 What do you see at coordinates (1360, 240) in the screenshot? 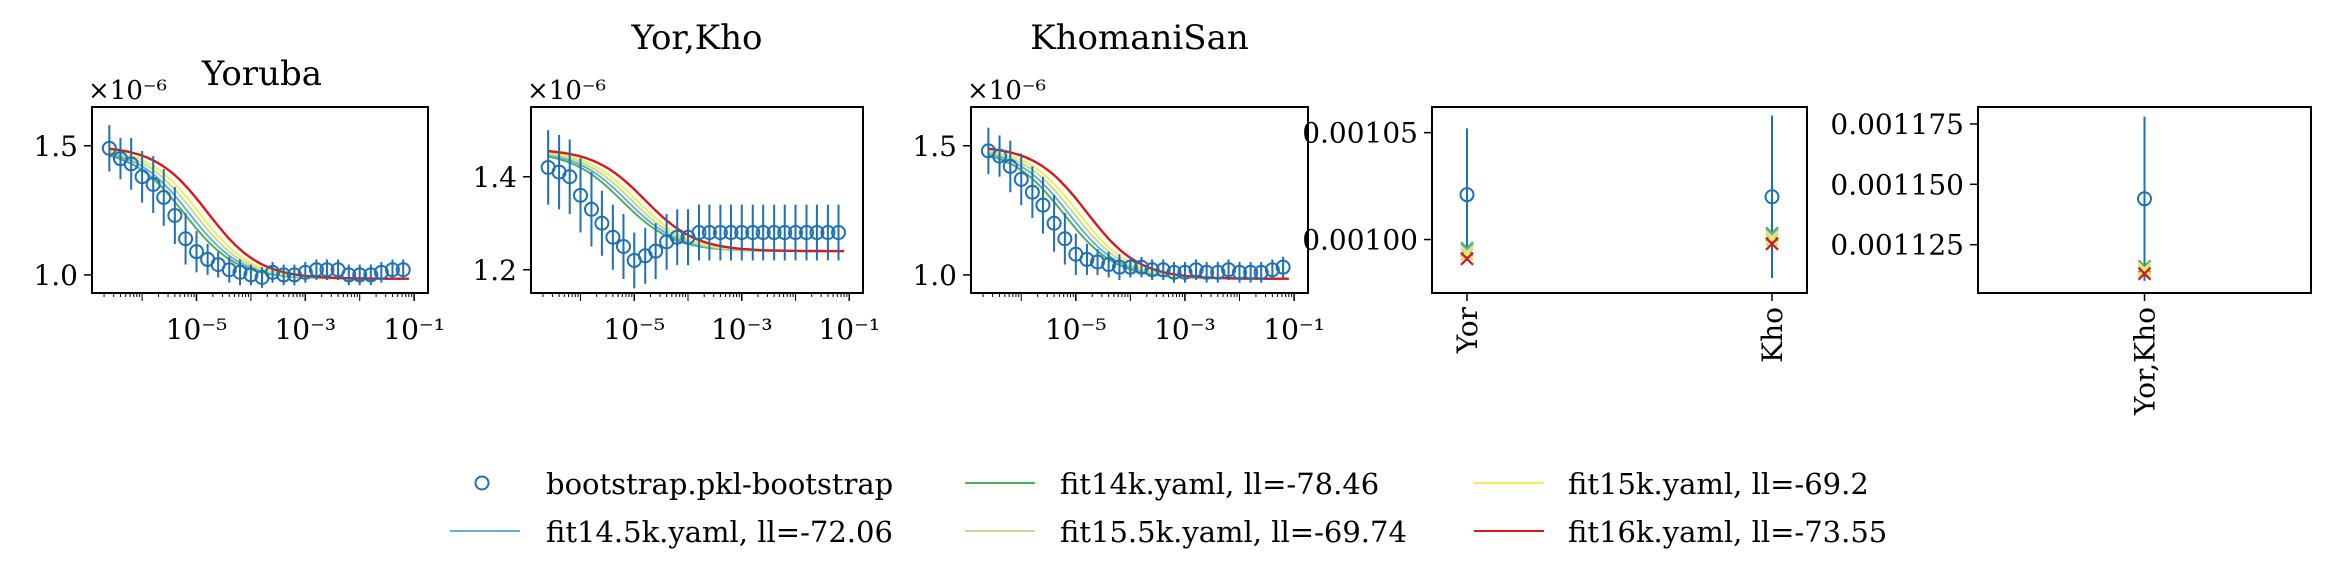
I see `y-tick-label: 0.00100` at bounding box center [1360, 240].